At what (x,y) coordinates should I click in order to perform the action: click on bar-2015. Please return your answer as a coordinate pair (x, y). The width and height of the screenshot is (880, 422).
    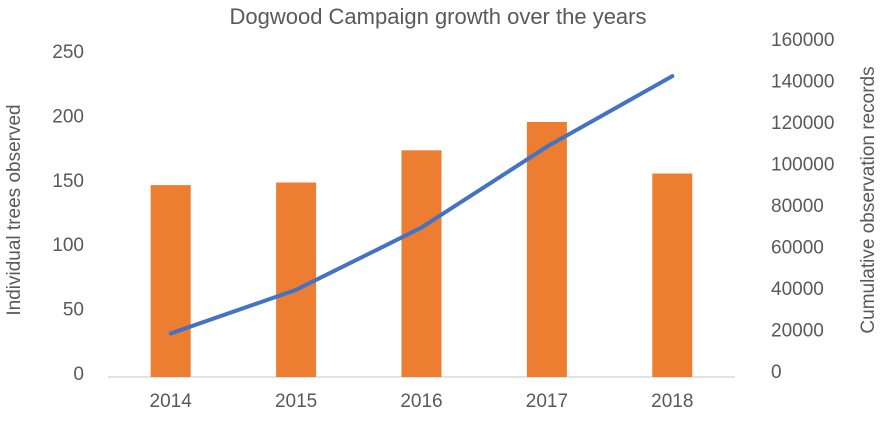
    Looking at the image, I should click on (296, 280).